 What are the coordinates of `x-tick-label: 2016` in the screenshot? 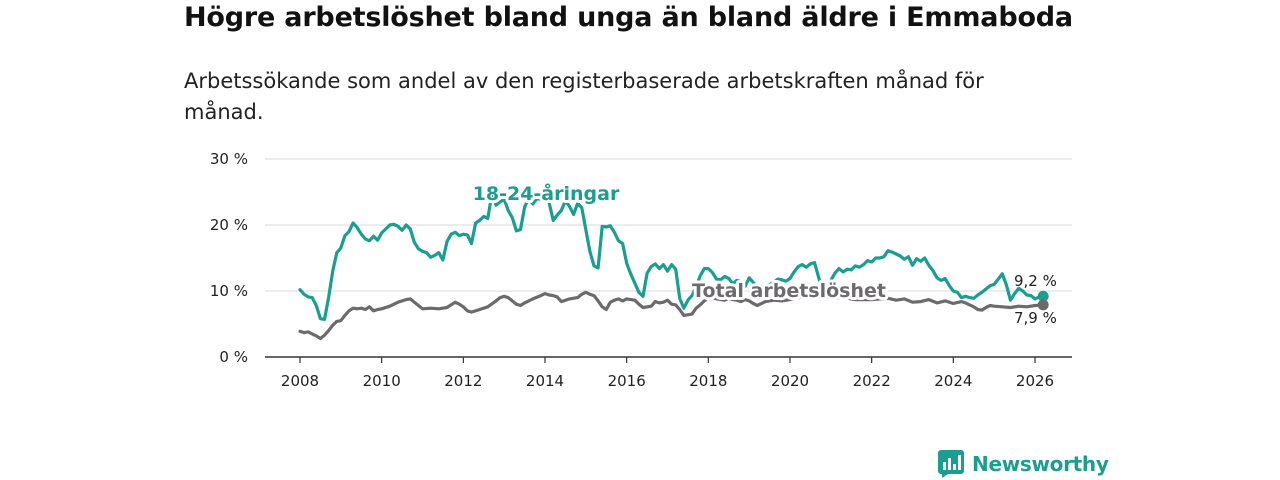 It's located at (627, 381).